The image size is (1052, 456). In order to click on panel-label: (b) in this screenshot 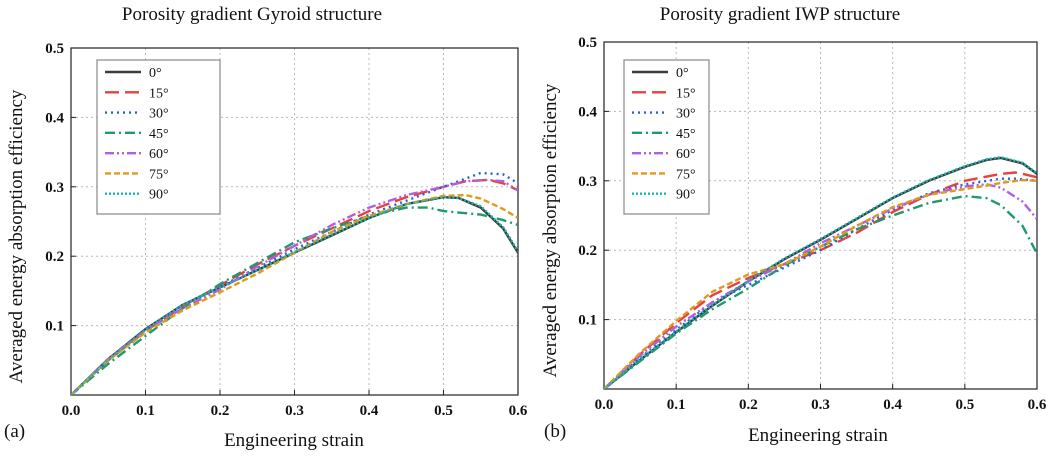, I will do `click(555, 431)`.